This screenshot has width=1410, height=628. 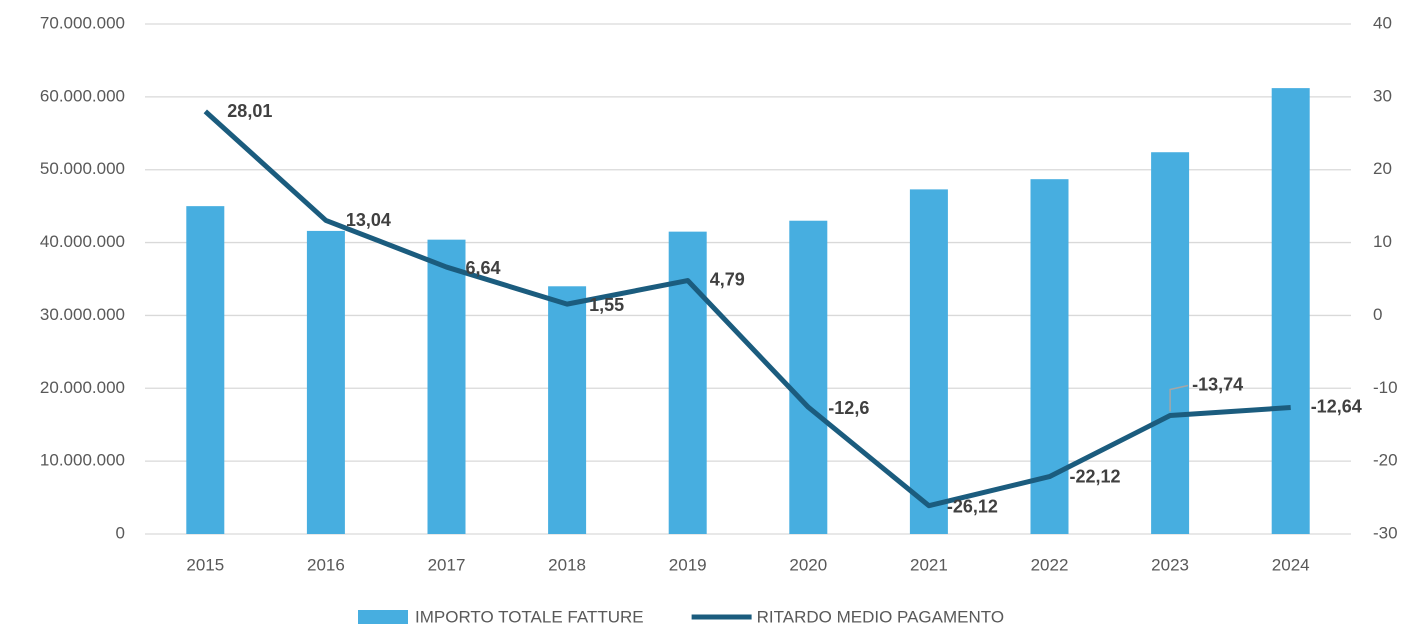 What do you see at coordinates (82, 314) in the screenshot?
I see `y-tick-label: 30.000.000` at bounding box center [82, 314].